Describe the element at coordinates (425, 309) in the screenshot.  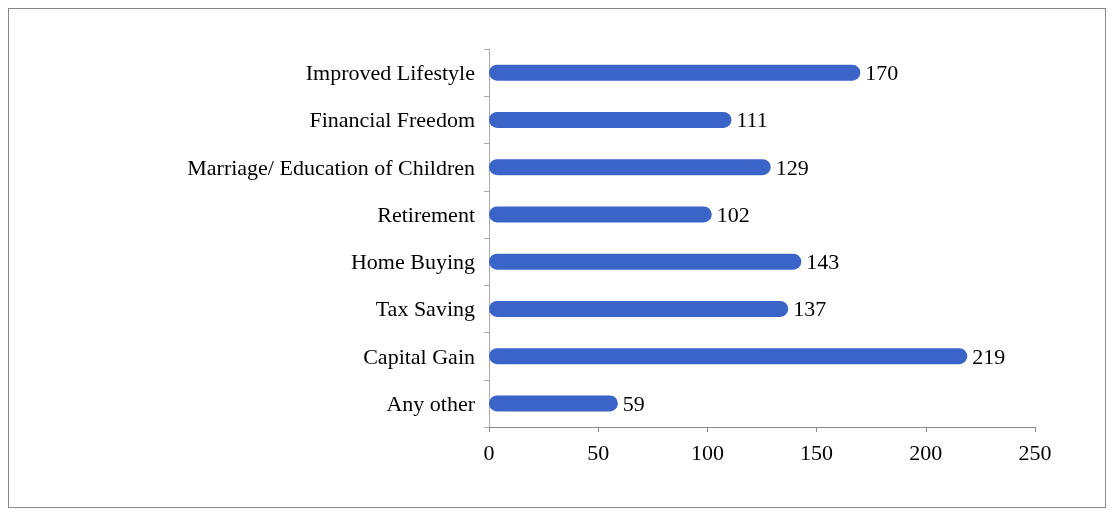
I see `y-tick-label: Tax Saving` at that location.